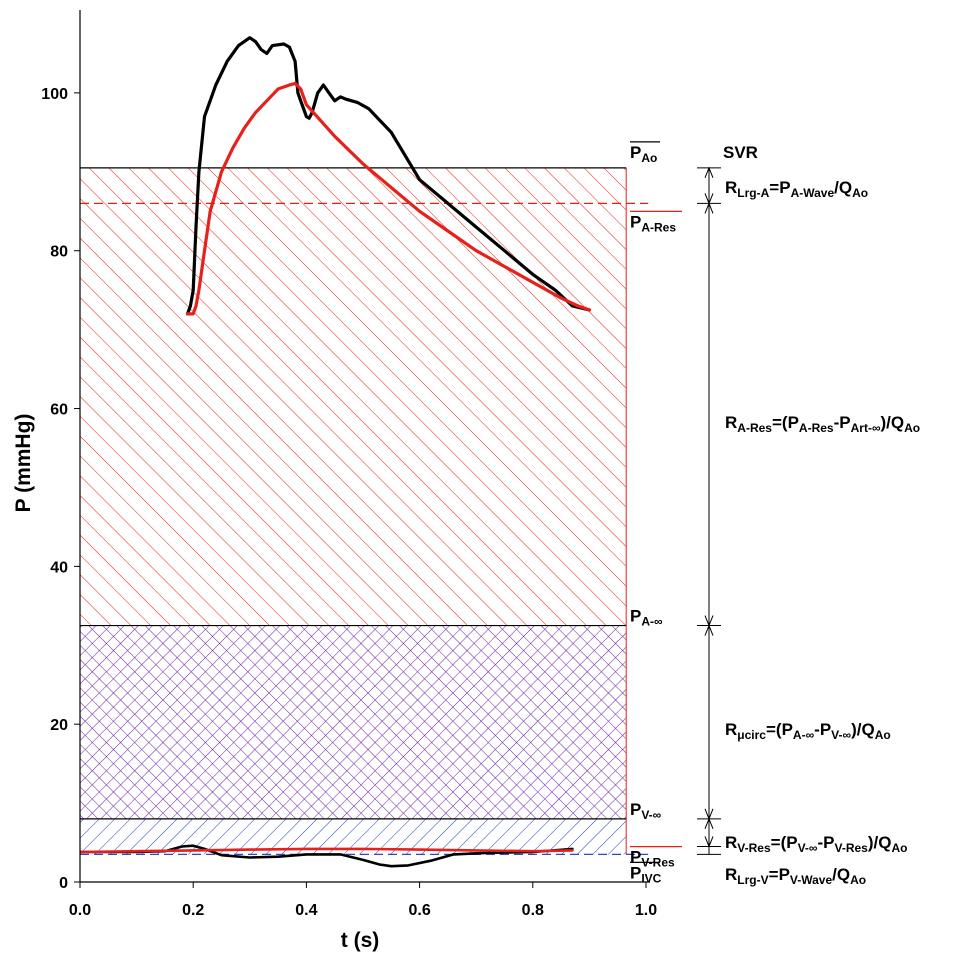 Image resolution: width=966 pixels, height=961 pixels. I want to click on x-tick-label: 0.6, so click(419, 910).